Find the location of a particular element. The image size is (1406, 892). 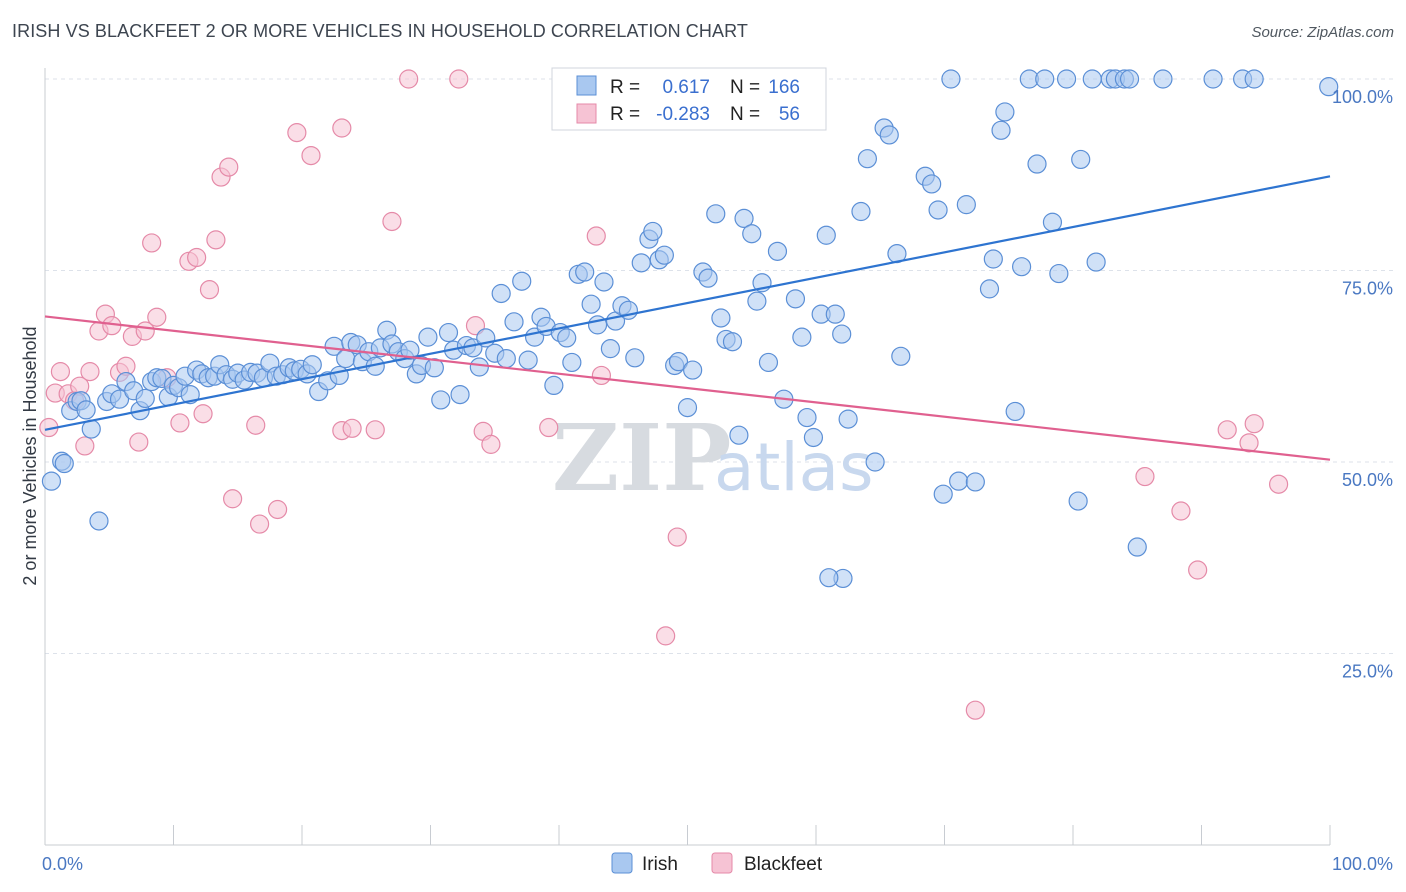

blackfeet-trend-line is located at coordinates (687, 388).